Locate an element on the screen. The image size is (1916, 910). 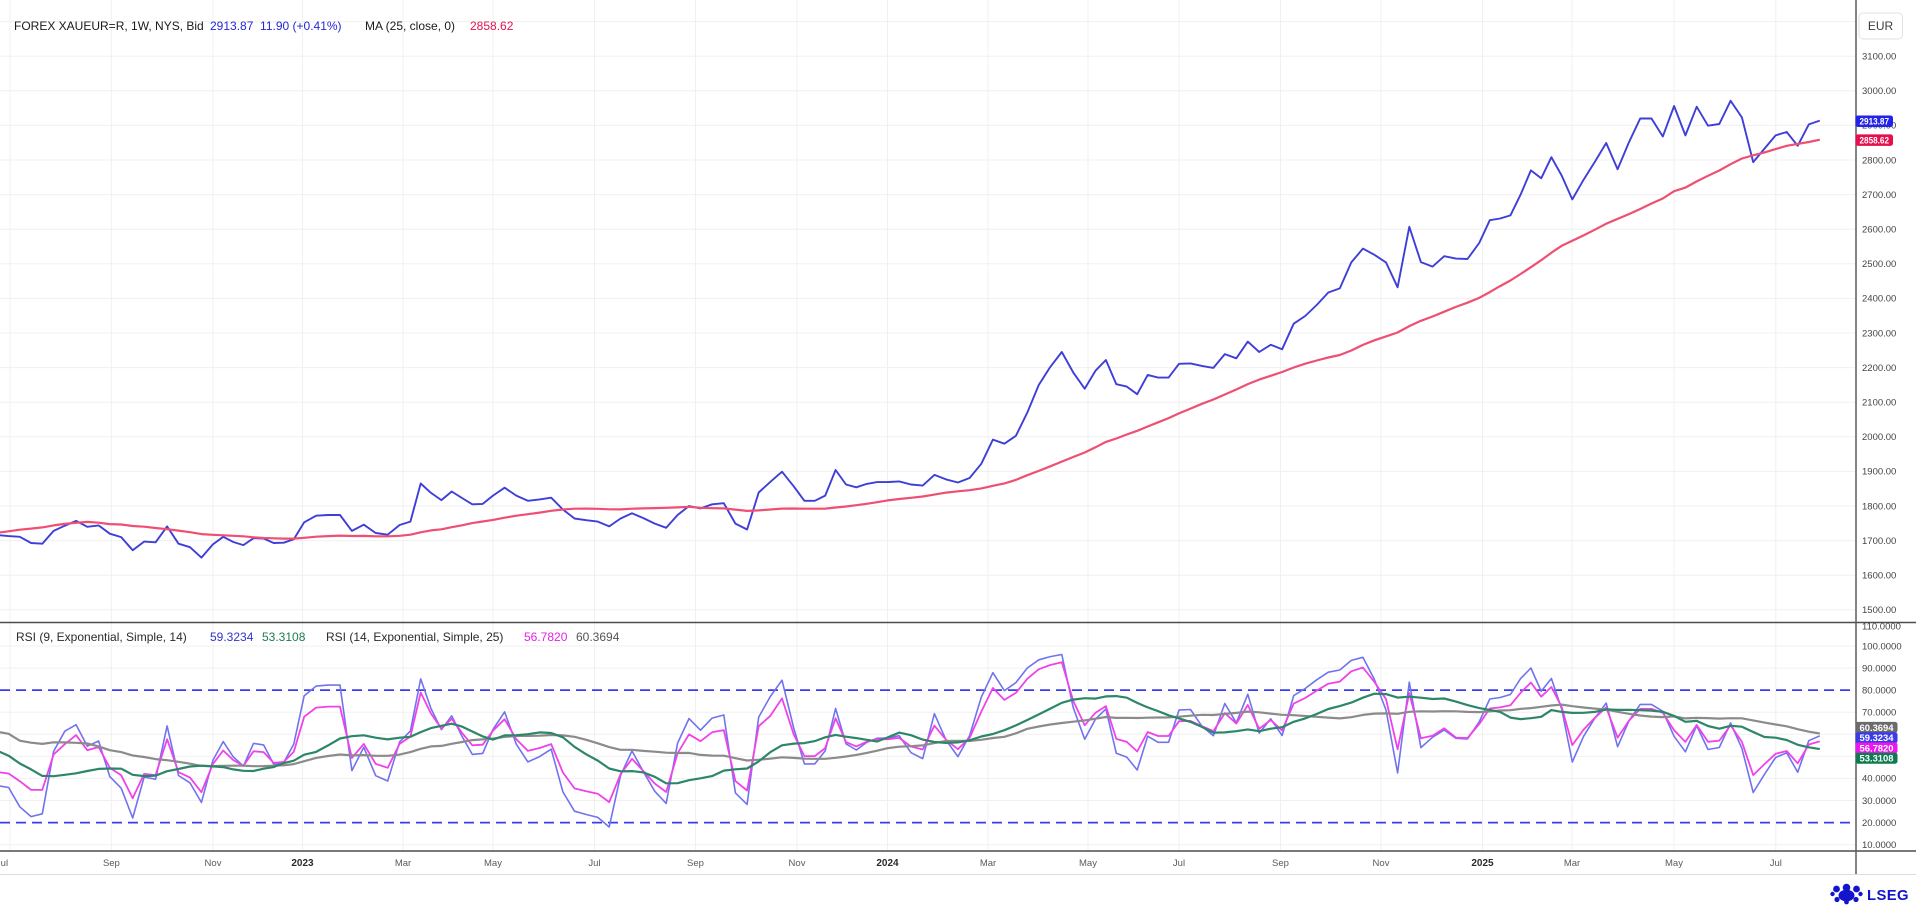
svg-text: 10.0000 is located at coordinates (1879, 845).